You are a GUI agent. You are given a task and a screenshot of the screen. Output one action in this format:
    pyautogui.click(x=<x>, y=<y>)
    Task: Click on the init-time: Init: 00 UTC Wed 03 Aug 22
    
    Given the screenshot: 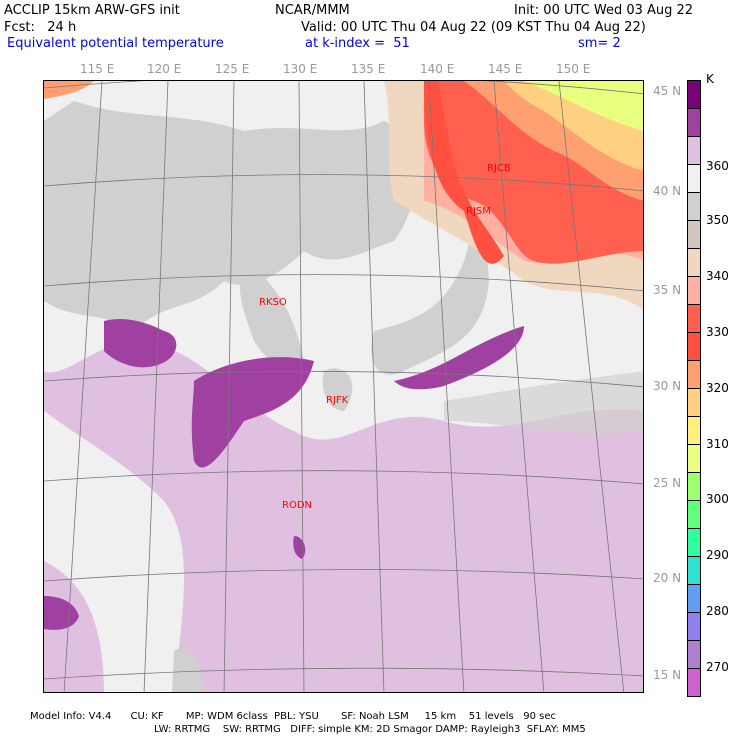 What is the action you would take?
    pyautogui.click(x=604, y=10)
    